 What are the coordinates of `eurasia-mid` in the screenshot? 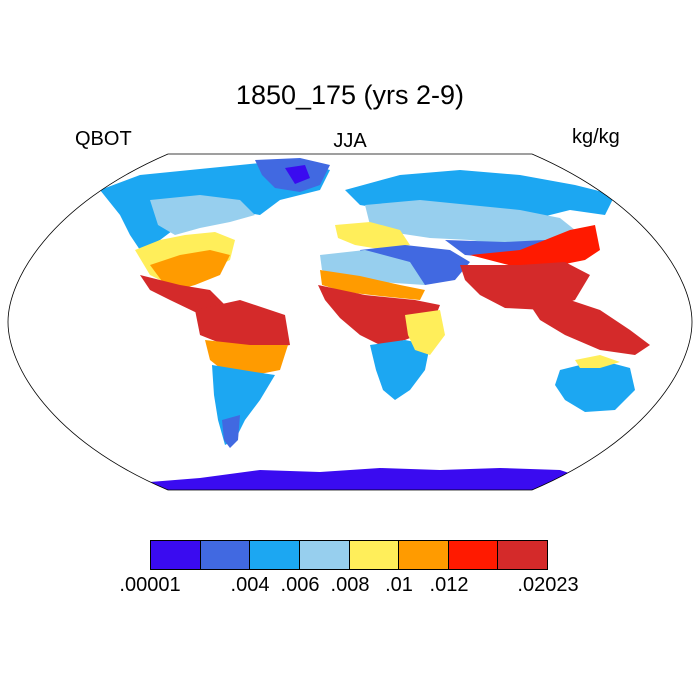 It's located at (470, 222).